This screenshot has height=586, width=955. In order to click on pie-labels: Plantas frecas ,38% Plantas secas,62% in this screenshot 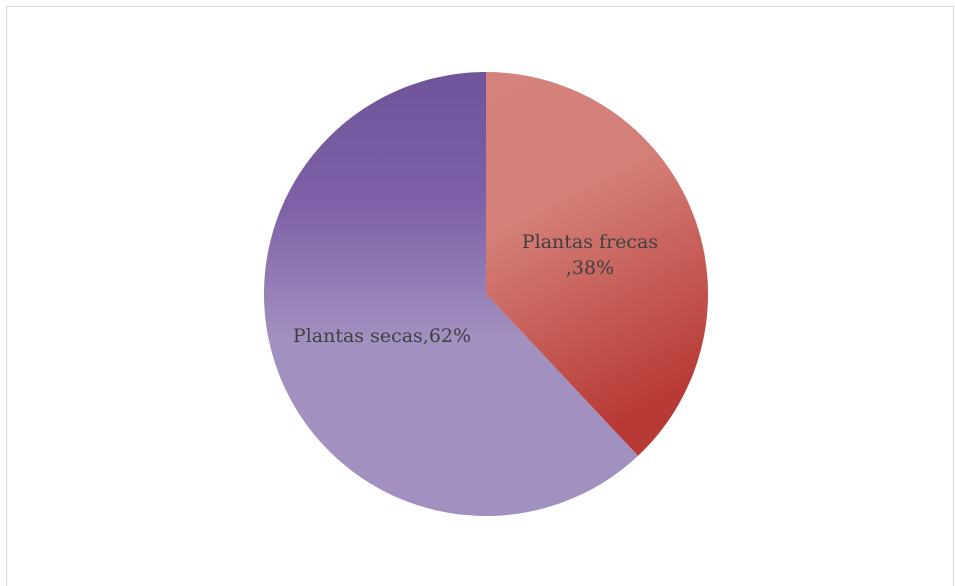, I will do `click(475, 289)`.